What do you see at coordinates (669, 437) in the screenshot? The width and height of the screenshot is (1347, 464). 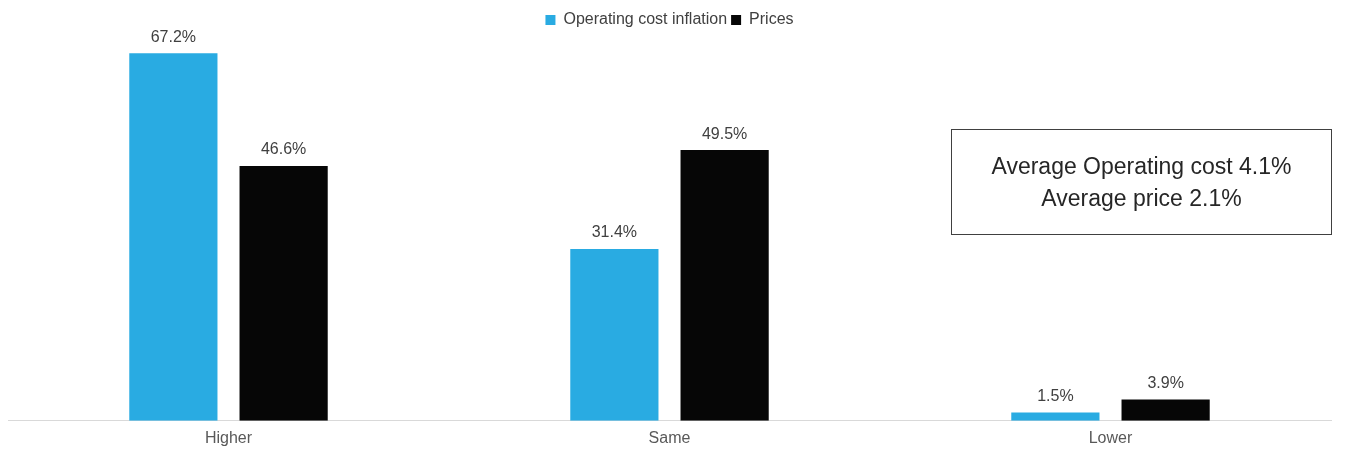 I see `x-tick-label: Same` at bounding box center [669, 437].